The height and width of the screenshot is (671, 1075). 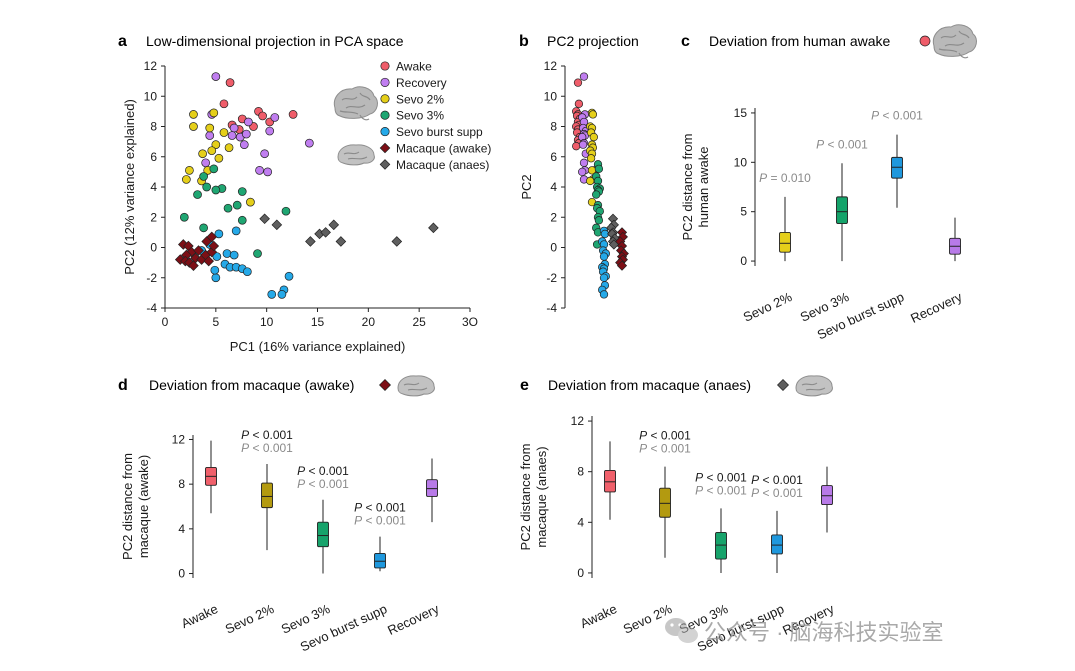 What do you see at coordinates (936, 307) in the screenshot?
I see `c-plot-category-label: Recovery` at bounding box center [936, 307].